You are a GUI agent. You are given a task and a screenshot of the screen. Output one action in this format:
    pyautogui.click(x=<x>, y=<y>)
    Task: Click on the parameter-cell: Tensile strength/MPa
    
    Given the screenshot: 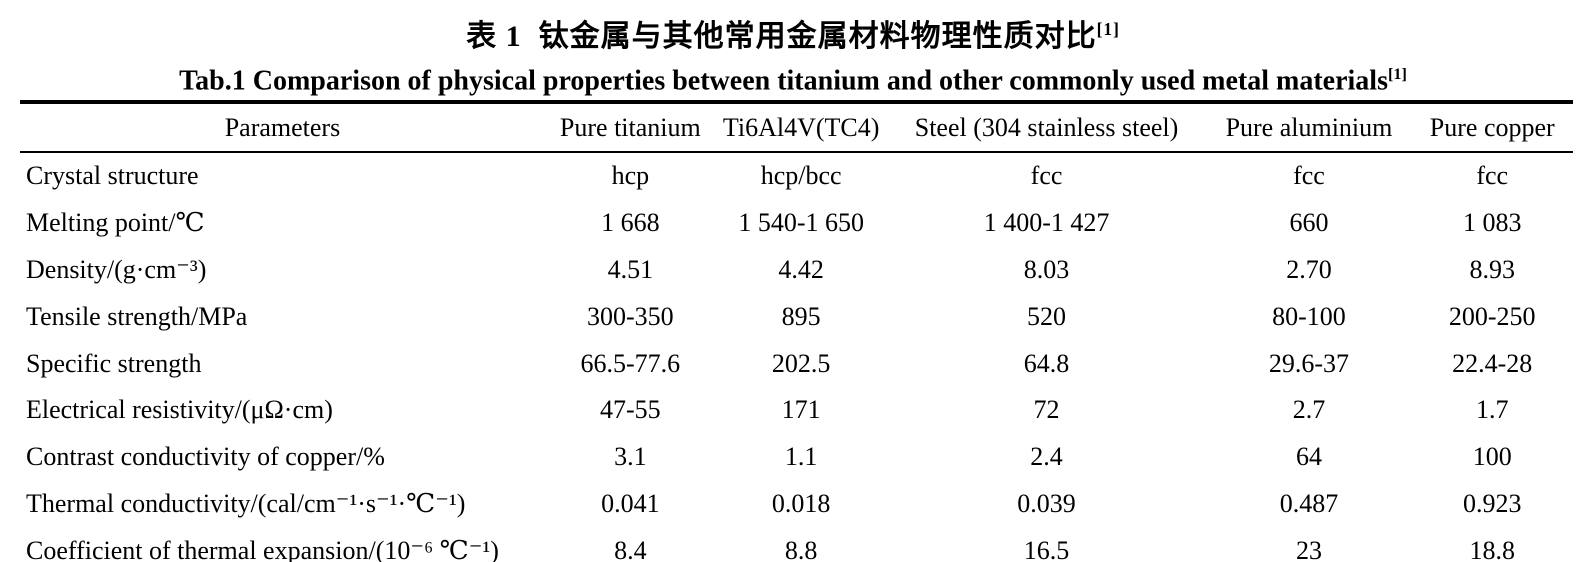 What is the action you would take?
    pyautogui.click(x=137, y=316)
    